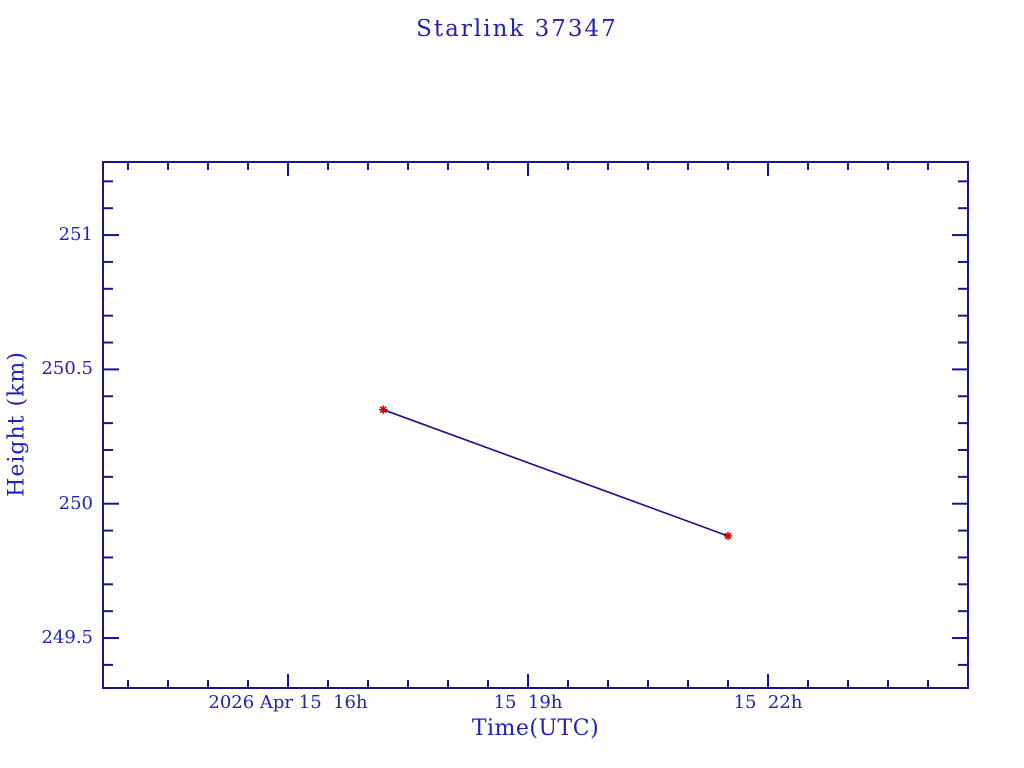 Image resolution: width=1024 pixels, height=768 pixels. Describe the element at coordinates (75, 235) in the screenshot. I see `y-tick-label: 251` at that location.